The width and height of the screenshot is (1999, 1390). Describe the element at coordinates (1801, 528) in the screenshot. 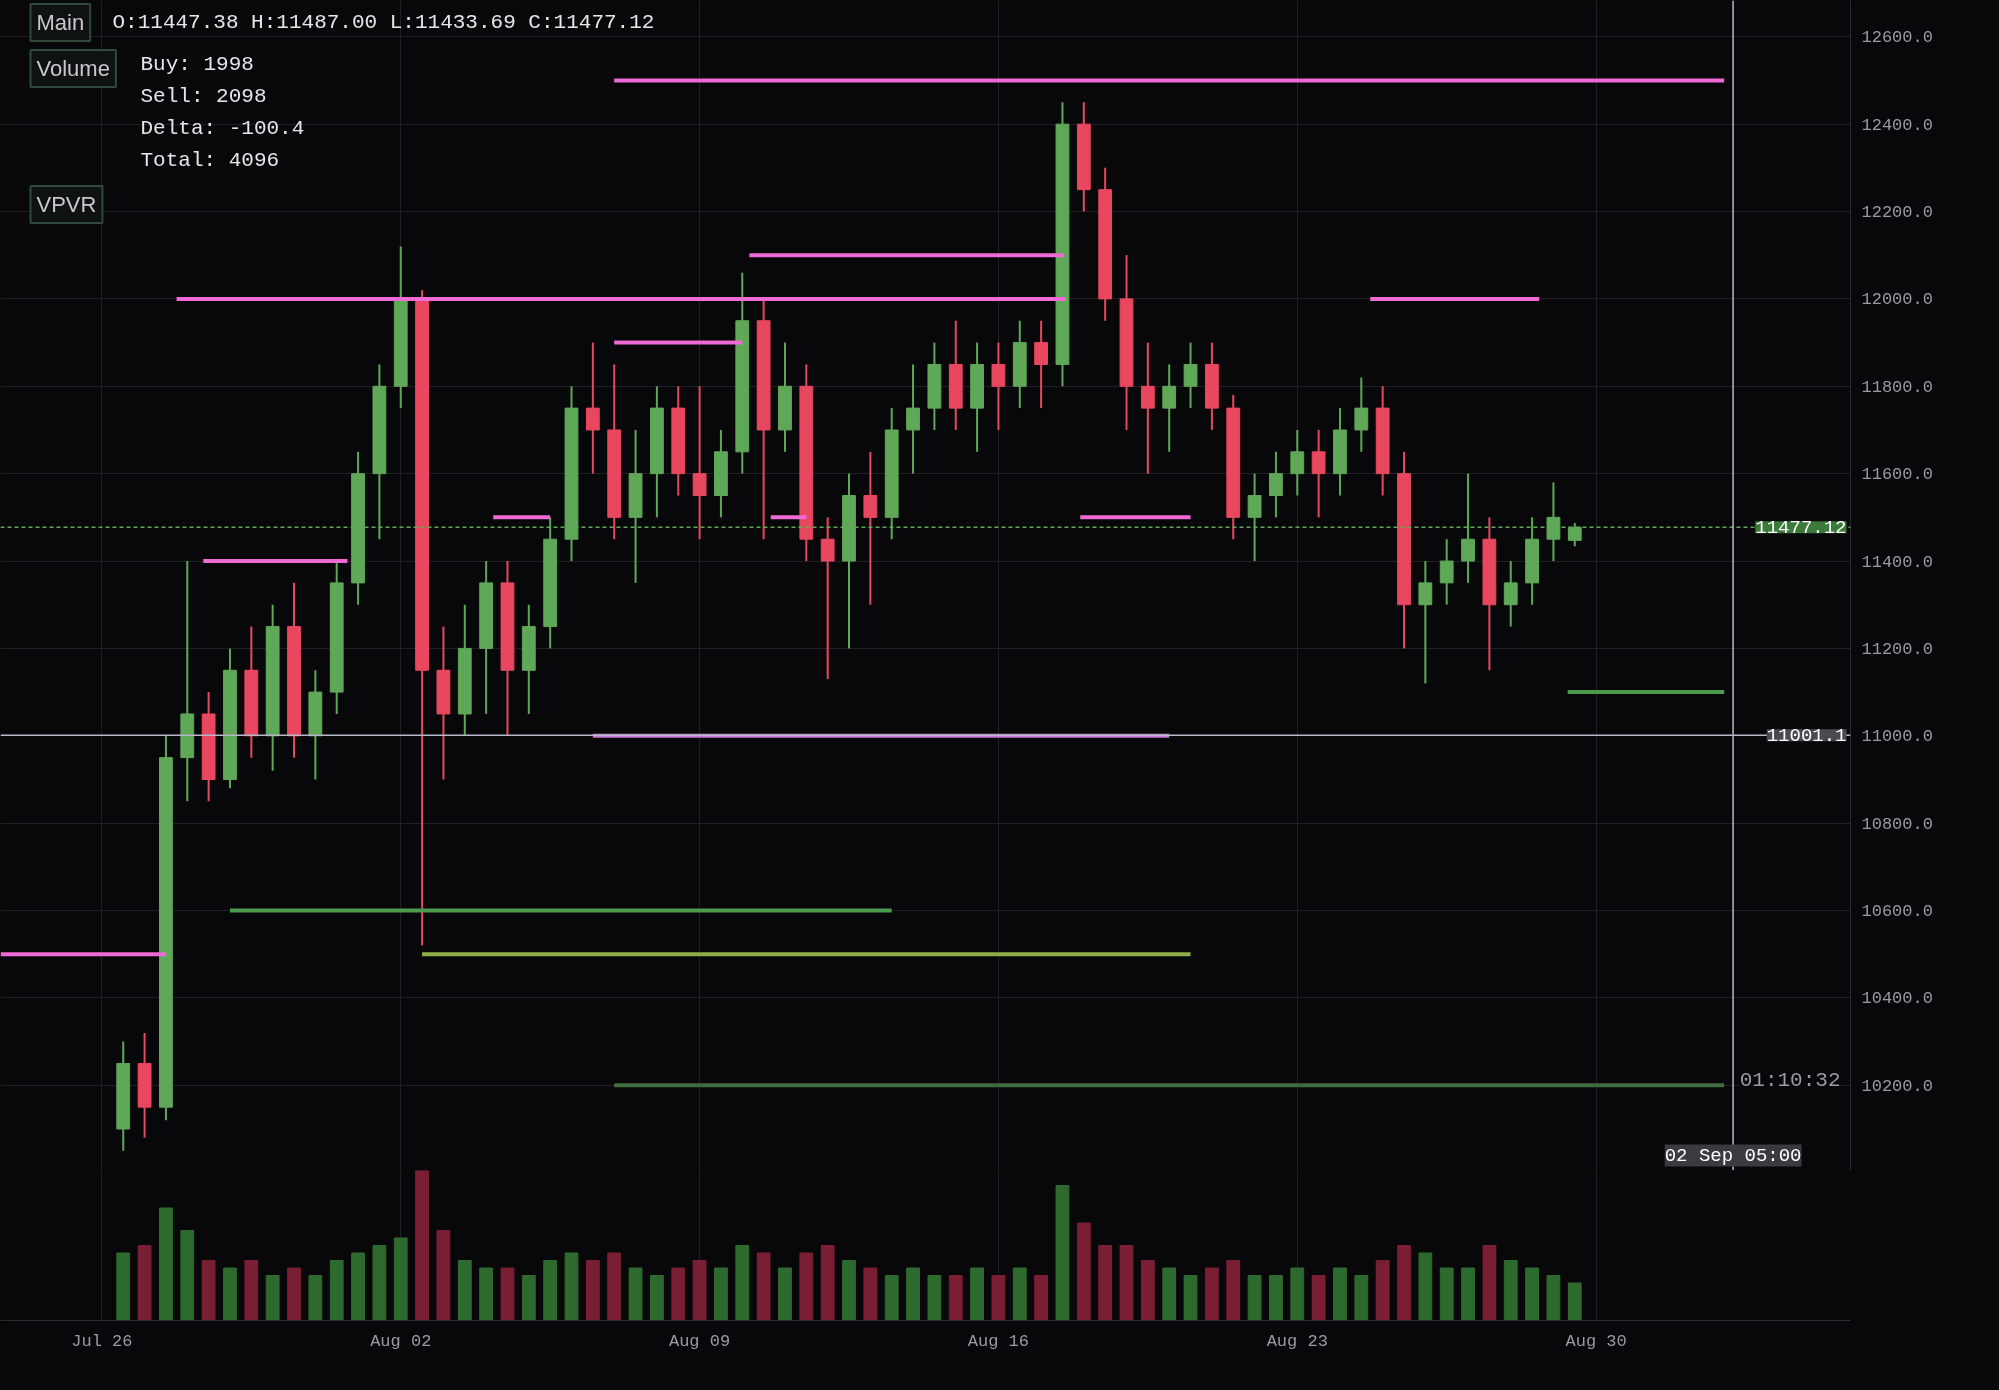

I see `ref-line-label: 11477.12` at that location.